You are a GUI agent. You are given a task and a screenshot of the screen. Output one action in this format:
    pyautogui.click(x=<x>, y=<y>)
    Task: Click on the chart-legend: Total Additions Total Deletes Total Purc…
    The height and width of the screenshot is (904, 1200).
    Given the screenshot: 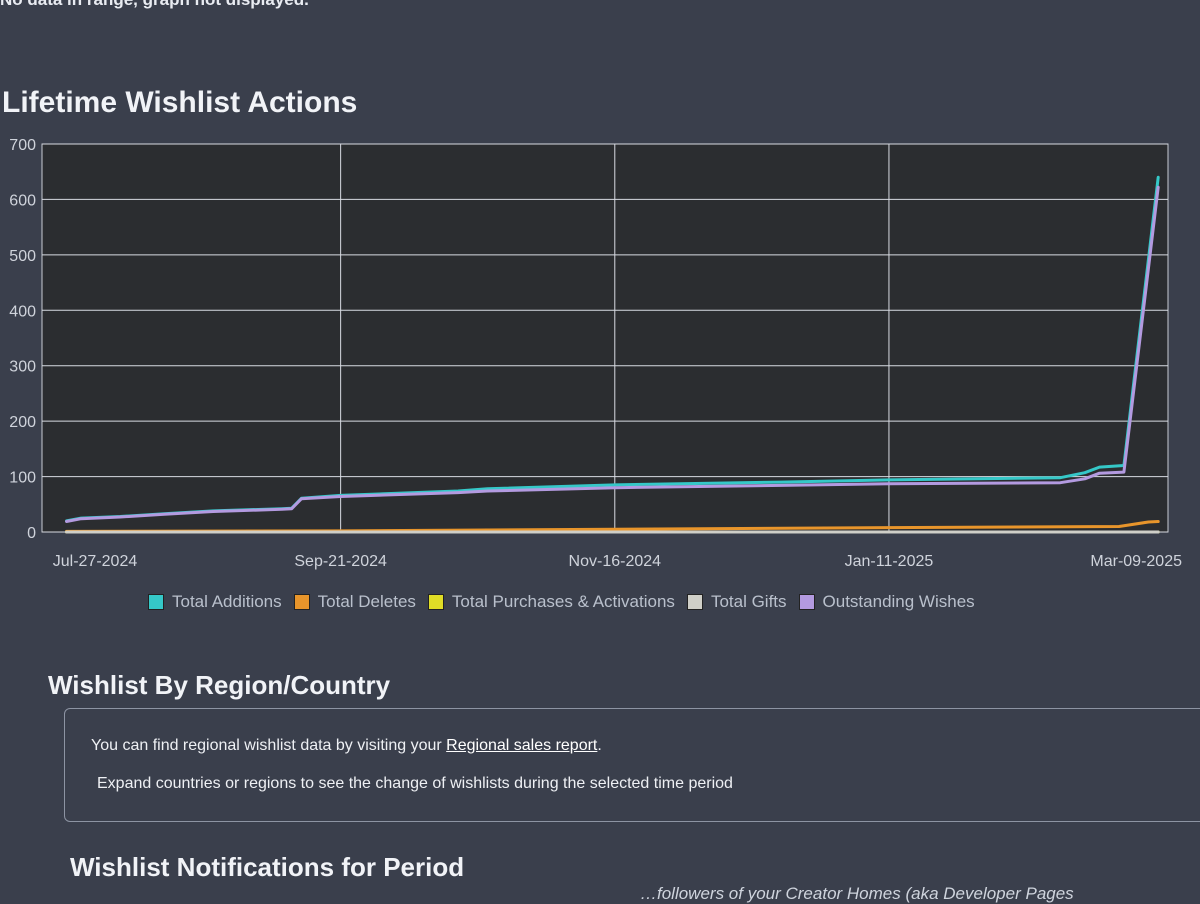 What is the action you would take?
    pyautogui.click(x=561, y=602)
    